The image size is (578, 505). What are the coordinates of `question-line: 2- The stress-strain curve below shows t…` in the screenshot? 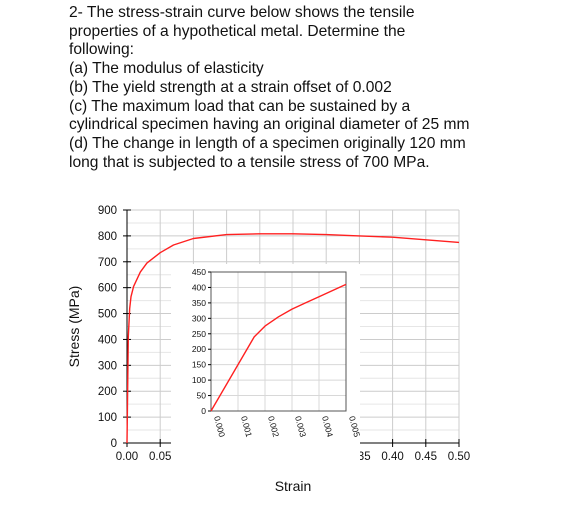 It's located at (242, 12).